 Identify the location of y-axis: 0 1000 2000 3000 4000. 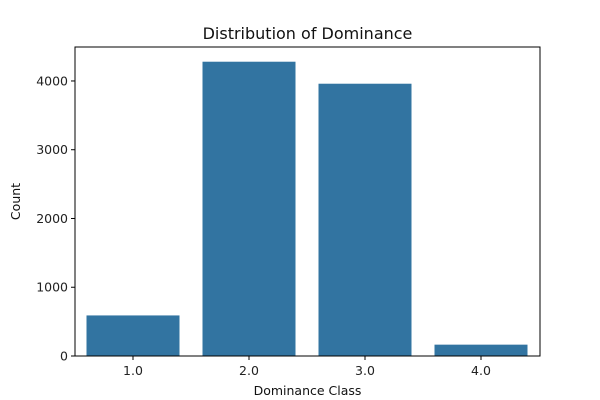
(55, 218).